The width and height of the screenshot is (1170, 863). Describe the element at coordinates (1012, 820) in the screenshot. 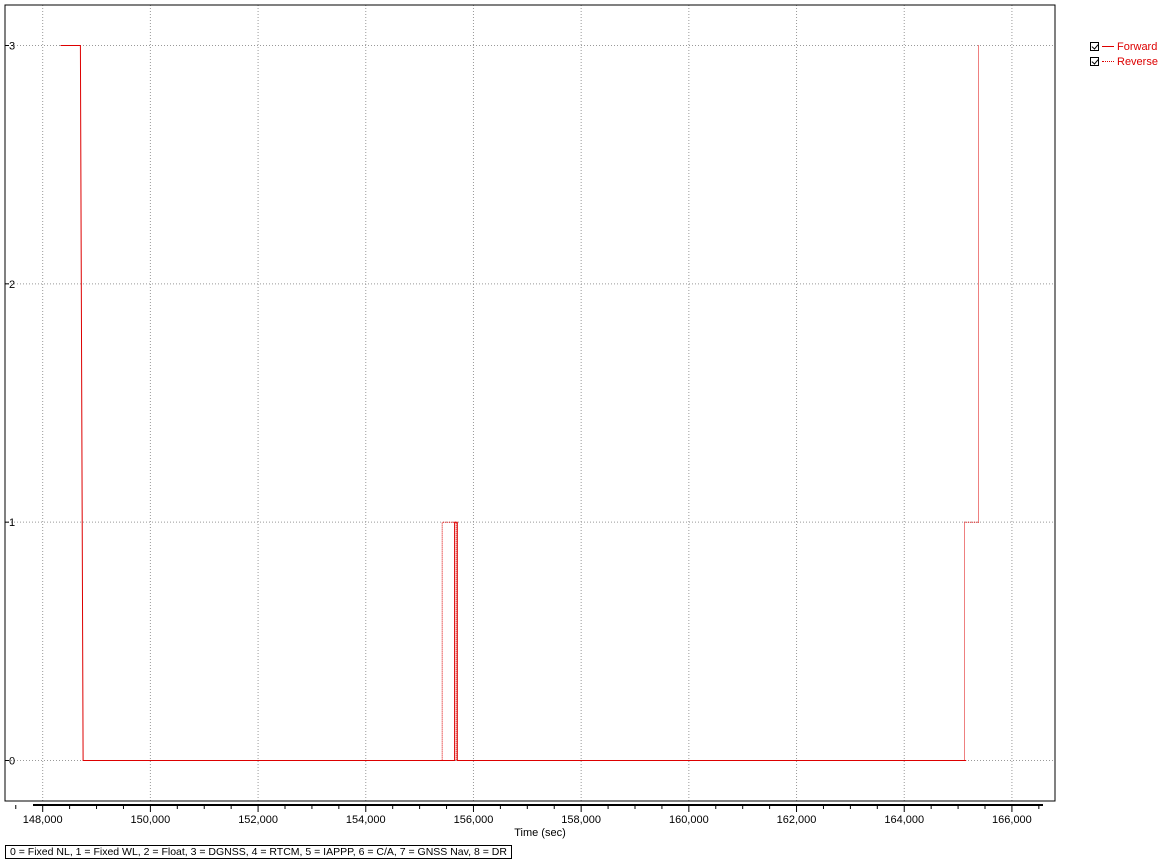

I see `x-tick-label: 166,000` at that location.